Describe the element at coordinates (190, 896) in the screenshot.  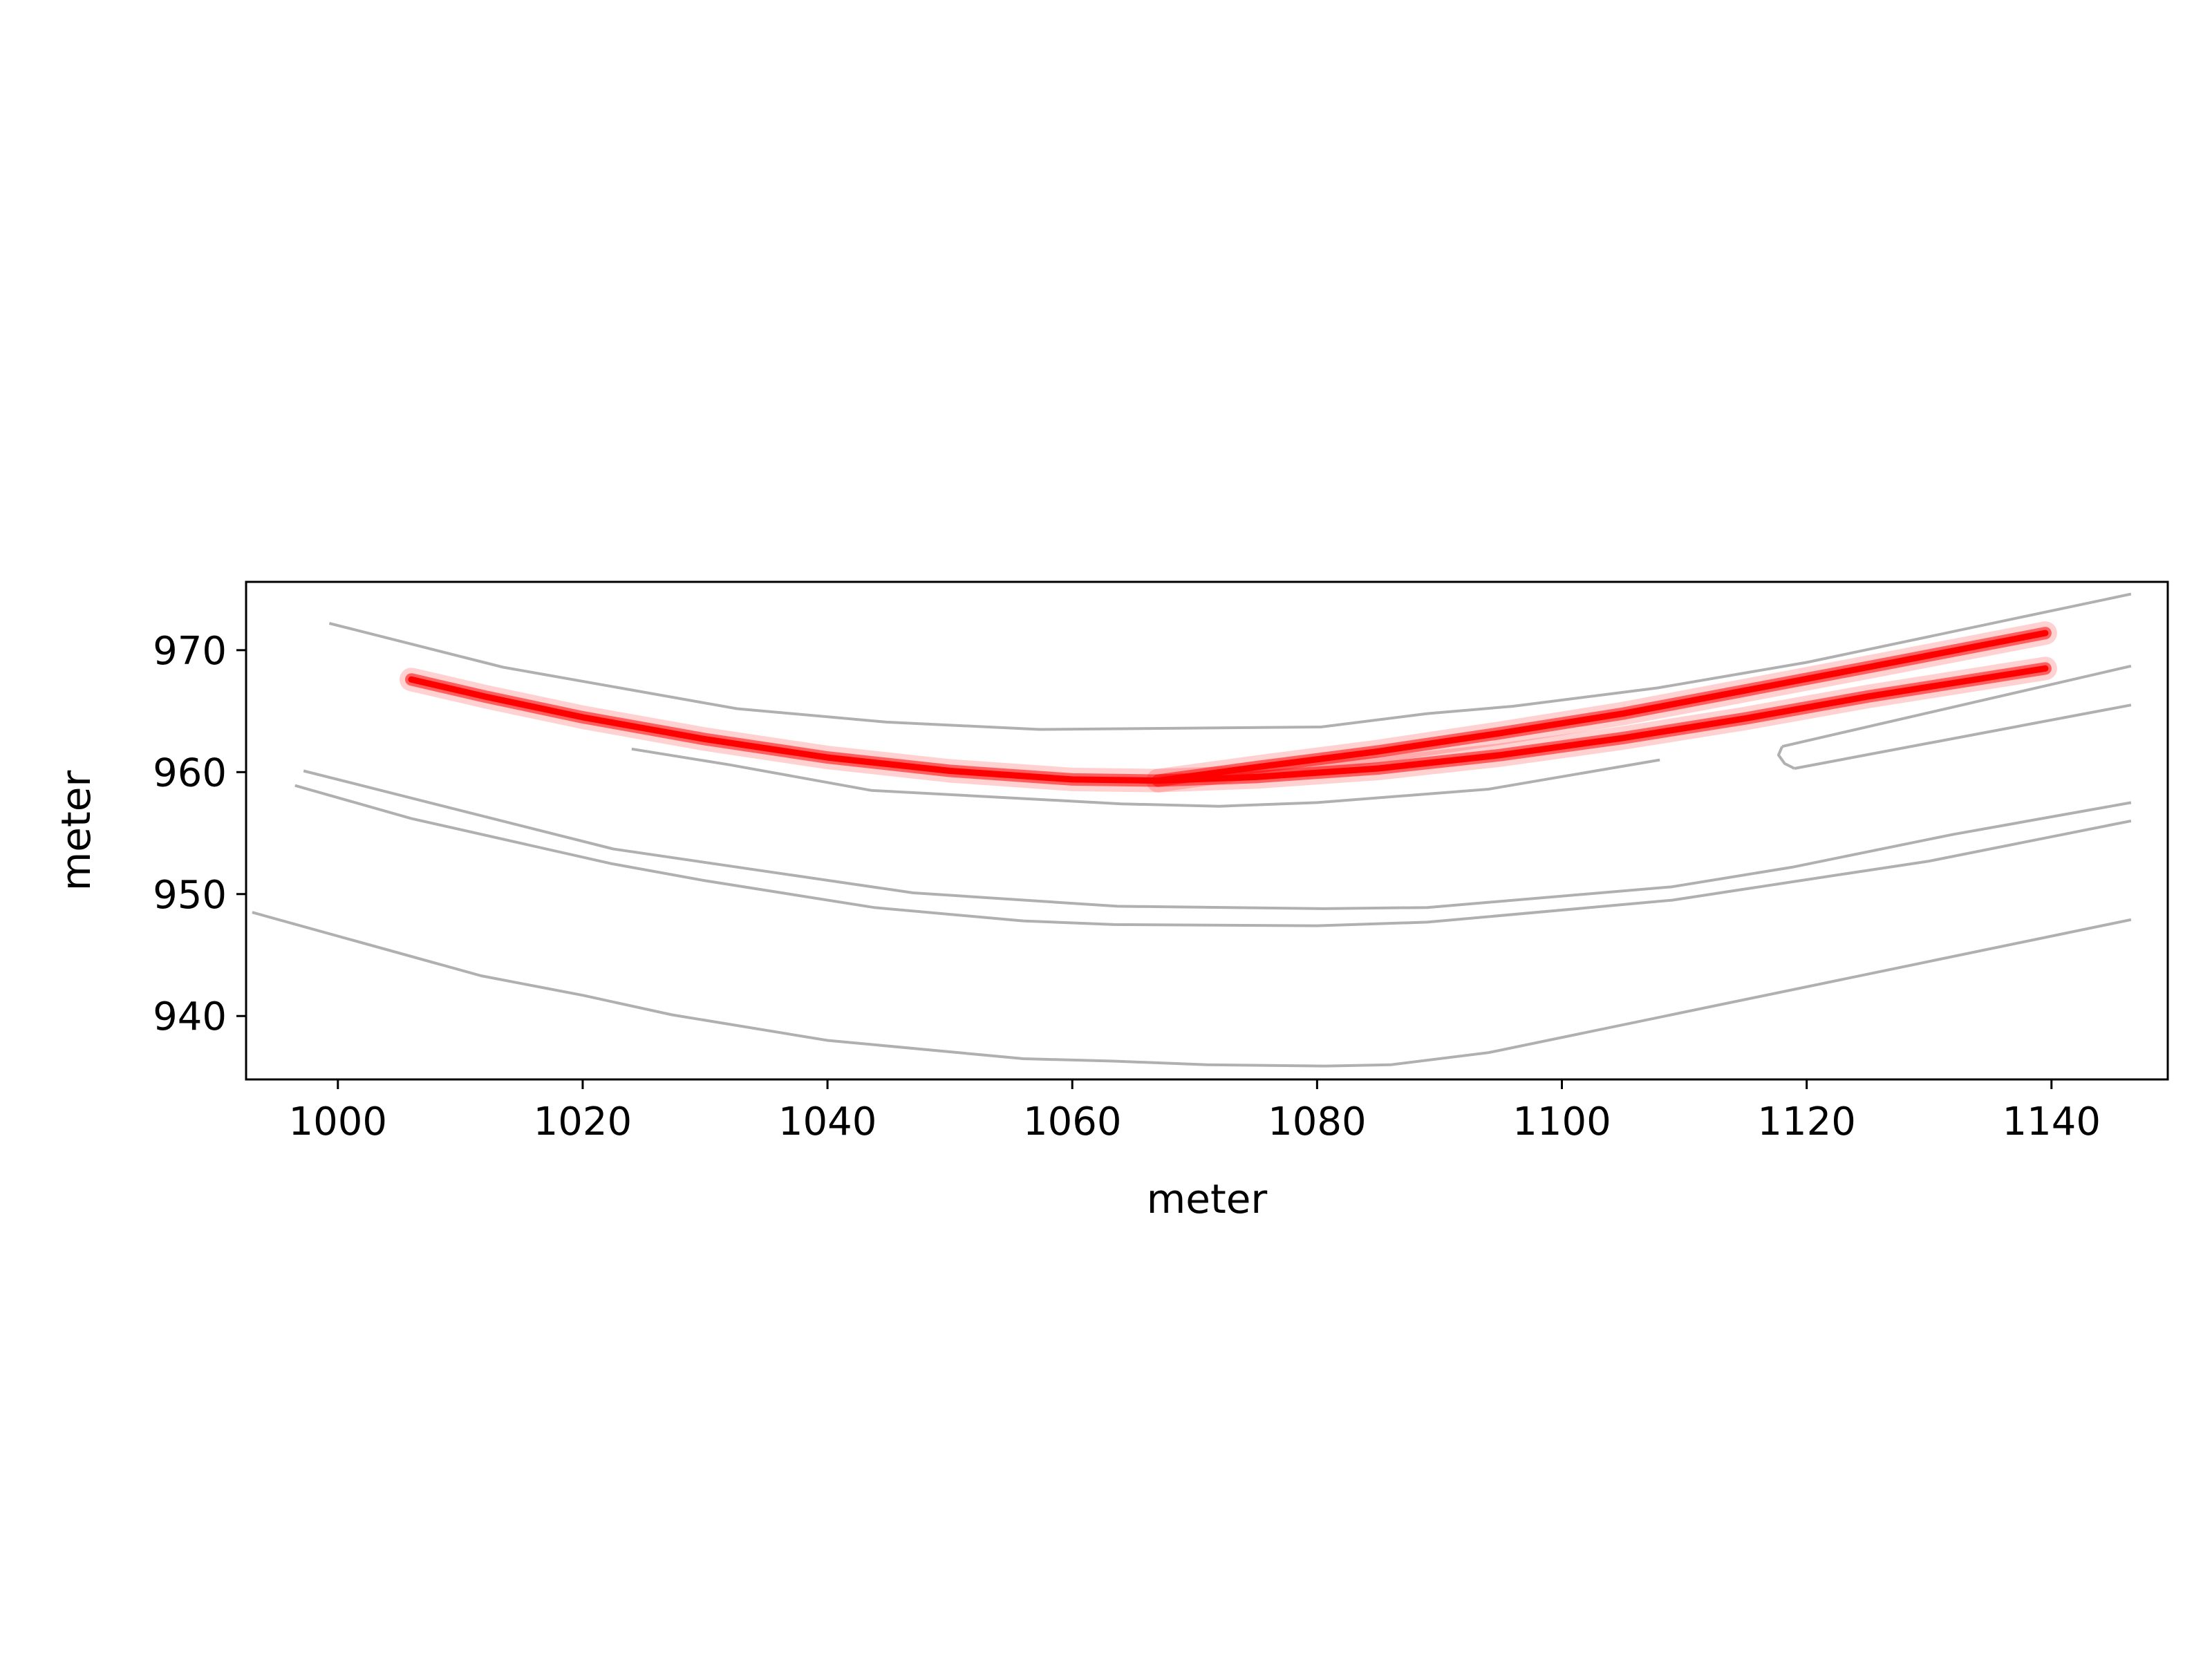
I see `y-tick-label: 950` at that location.